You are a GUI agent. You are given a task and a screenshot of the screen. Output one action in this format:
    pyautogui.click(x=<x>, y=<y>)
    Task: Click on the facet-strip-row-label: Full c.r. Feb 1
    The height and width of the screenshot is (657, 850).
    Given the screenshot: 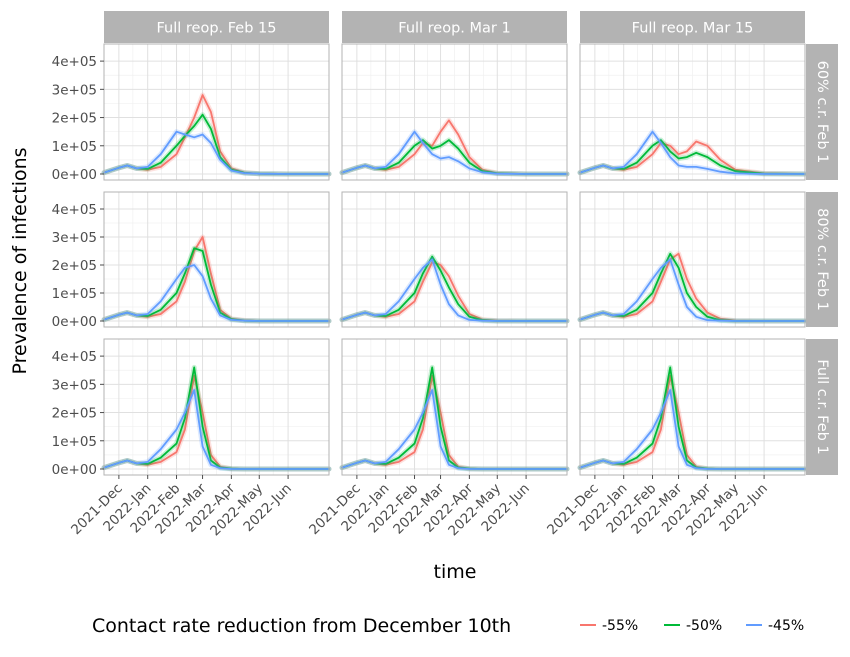 What is the action you would take?
    pyautogui.click(x=822, y=406)
    